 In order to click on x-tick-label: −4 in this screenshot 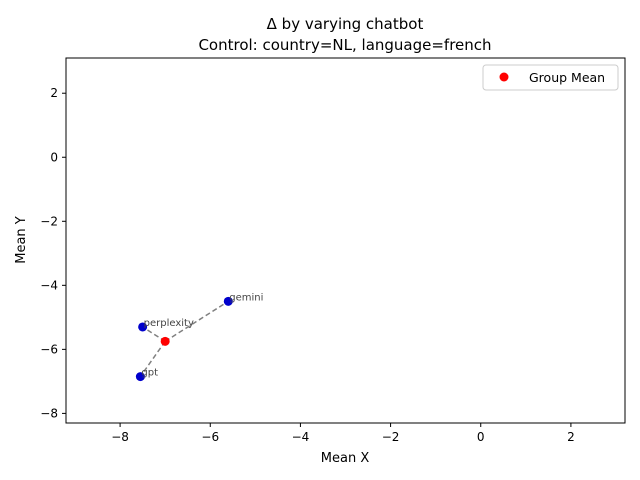, I will do `click(301, 437)`.